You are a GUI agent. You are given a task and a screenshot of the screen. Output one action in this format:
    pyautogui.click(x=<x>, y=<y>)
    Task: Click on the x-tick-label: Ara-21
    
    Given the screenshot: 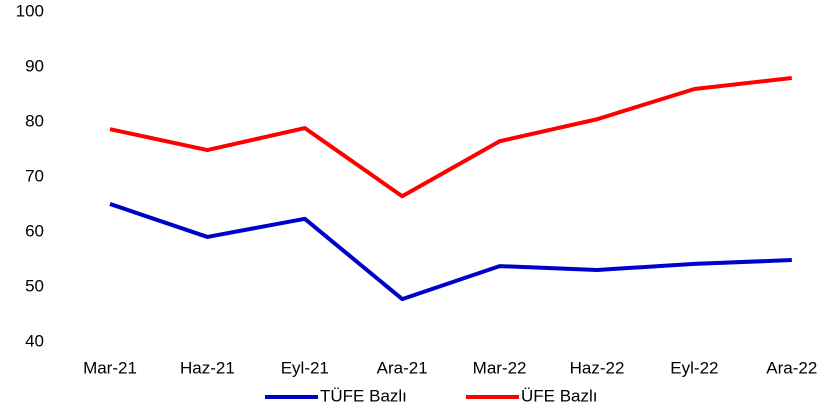 What is the action you would take?
    pyautogui.click(x=402, y=367)
    